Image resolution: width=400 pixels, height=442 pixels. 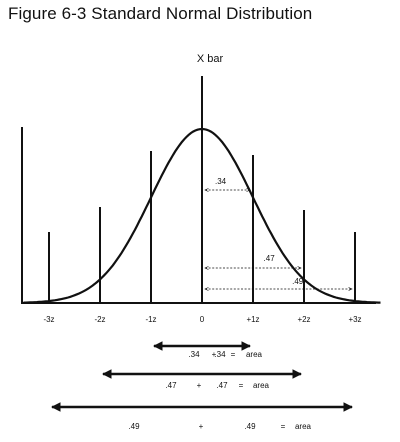 What do you see at coordinates (194, 354) in the screenshot?
I see `equation-term-a: .34` at bounding box center [194, 354].